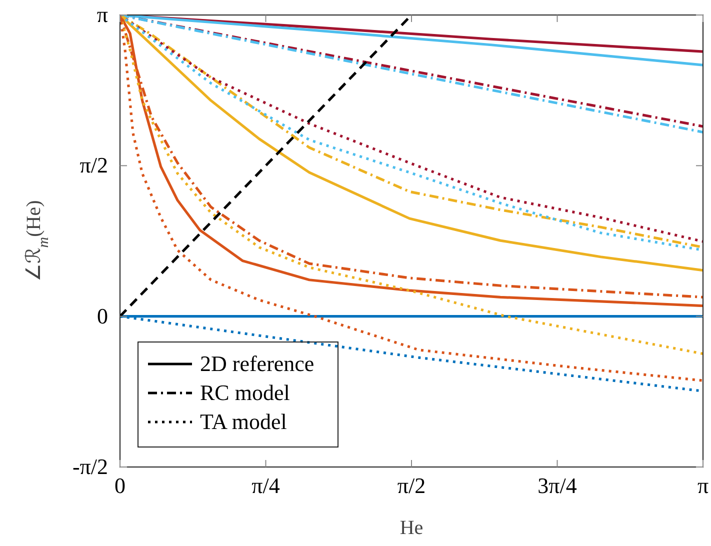  What do you see at coordinates (102, 14) in the screenshot?
I see `y-tick-label: π` at bounding box center [102, 14].